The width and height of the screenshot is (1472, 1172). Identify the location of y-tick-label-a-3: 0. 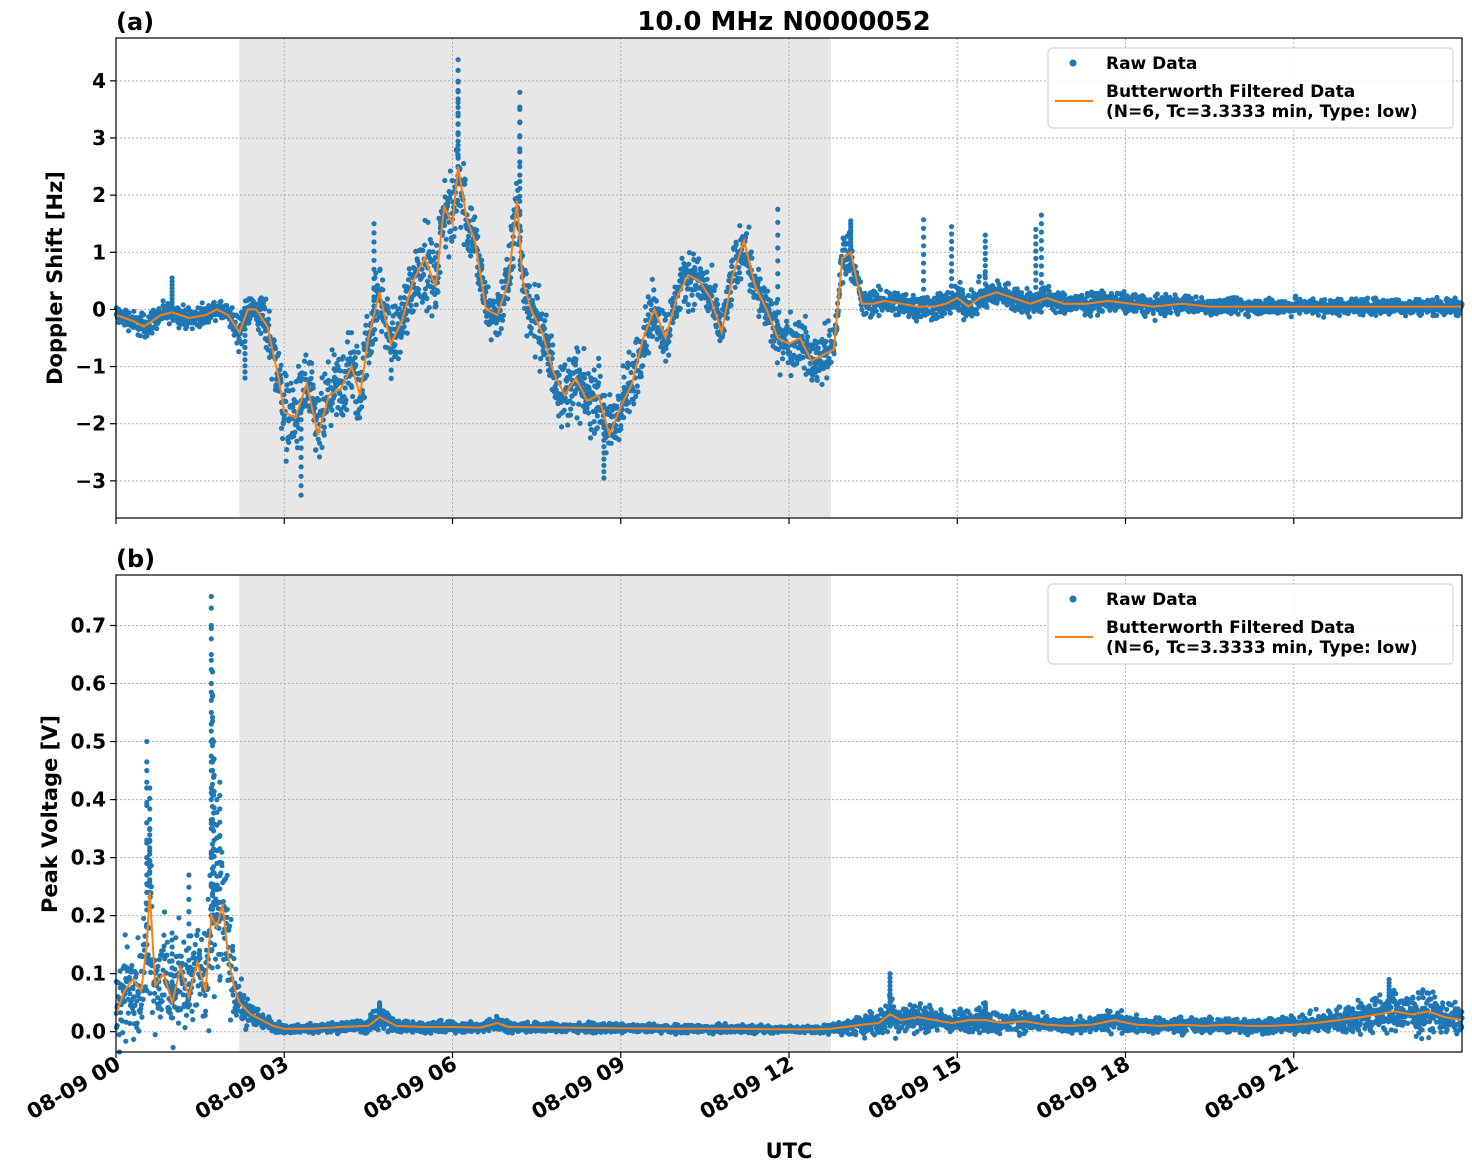
(99, 309).